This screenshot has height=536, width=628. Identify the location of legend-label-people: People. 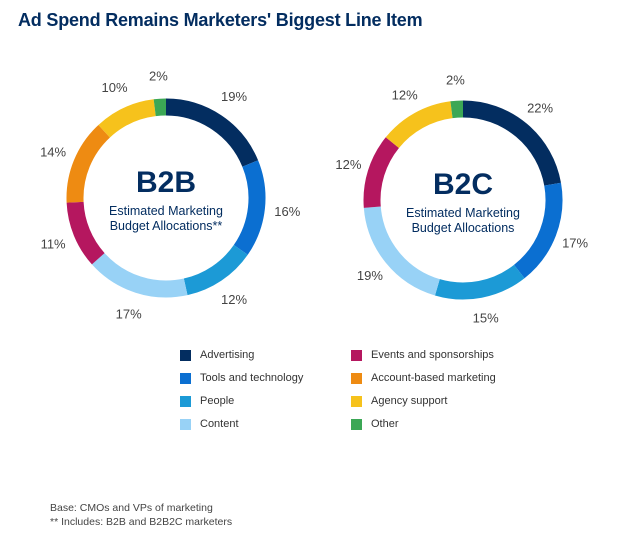
(217, 401).